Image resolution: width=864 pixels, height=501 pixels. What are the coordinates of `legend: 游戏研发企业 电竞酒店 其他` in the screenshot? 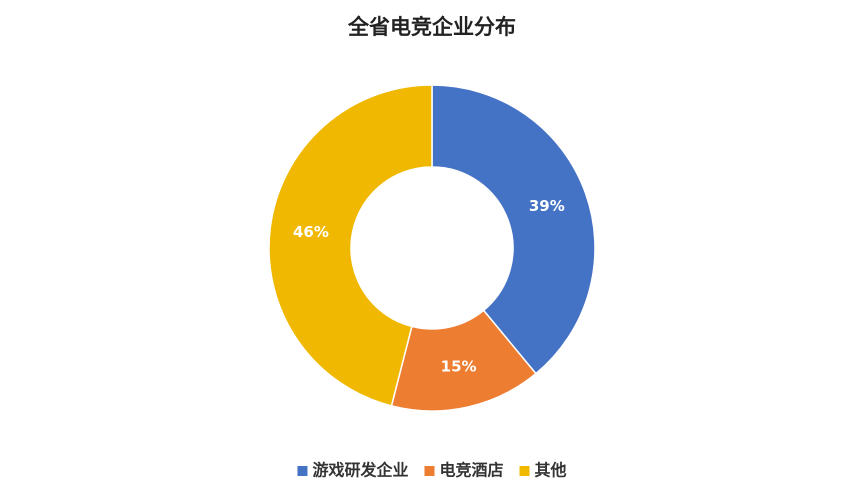 It's located at (432, 470).